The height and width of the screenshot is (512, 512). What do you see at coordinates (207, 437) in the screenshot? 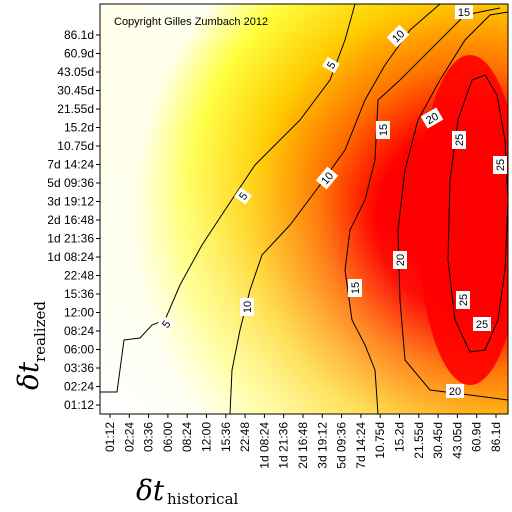
I see `x-tick-label: 12:00` at bounding box center [207, 437].